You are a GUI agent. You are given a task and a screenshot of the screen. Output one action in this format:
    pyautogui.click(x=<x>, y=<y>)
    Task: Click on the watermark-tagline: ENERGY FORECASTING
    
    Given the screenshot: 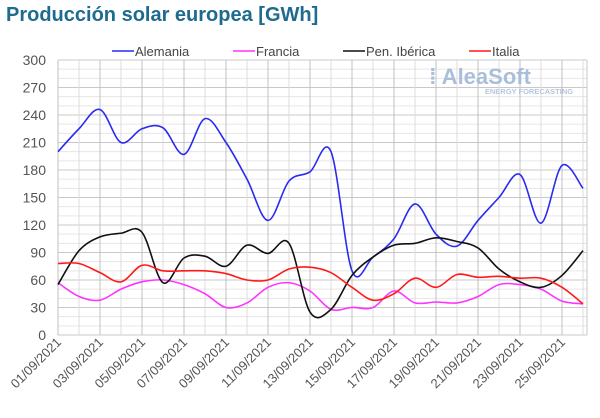 What is the action you would take?
    pyautogui.click(x=529, y=91)
    